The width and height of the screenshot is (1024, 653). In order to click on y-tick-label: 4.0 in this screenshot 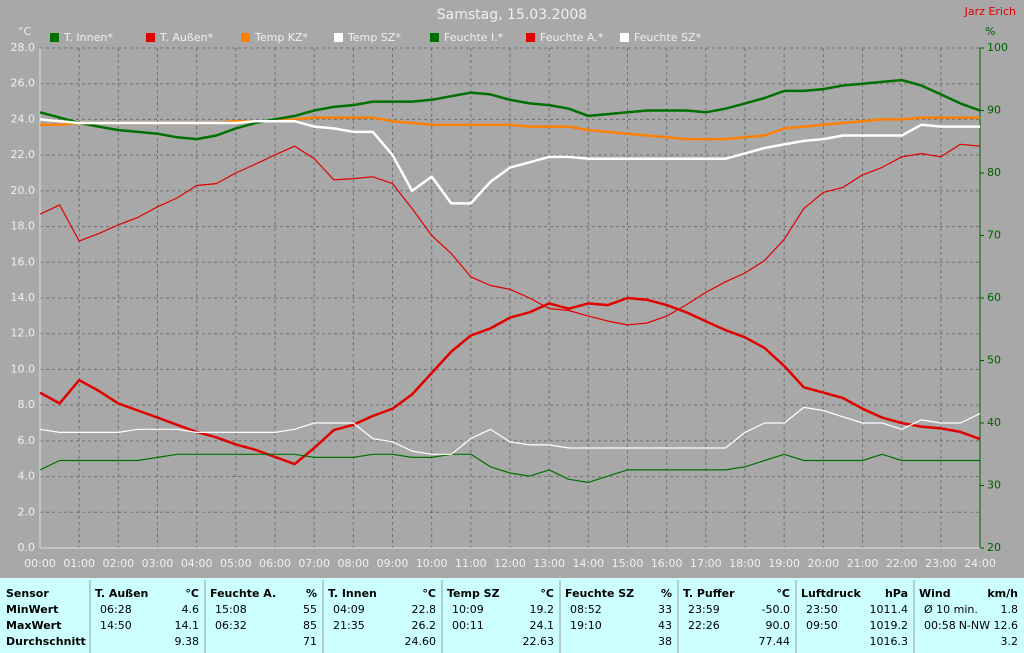, I will do `click(27, 476)`.